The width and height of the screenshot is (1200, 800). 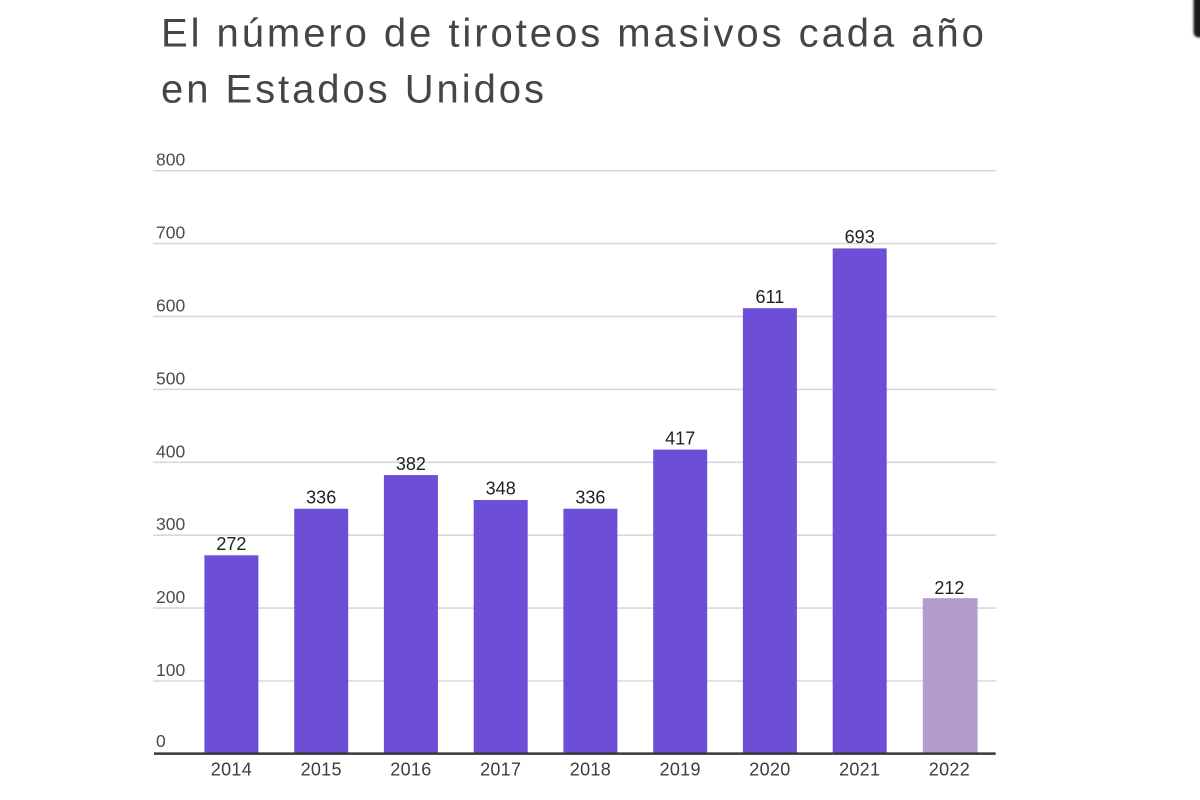 What do you see at coordinates (411, 464) in the screenshot?
I see `svg-text: 382` at bounding box center [411, 464].